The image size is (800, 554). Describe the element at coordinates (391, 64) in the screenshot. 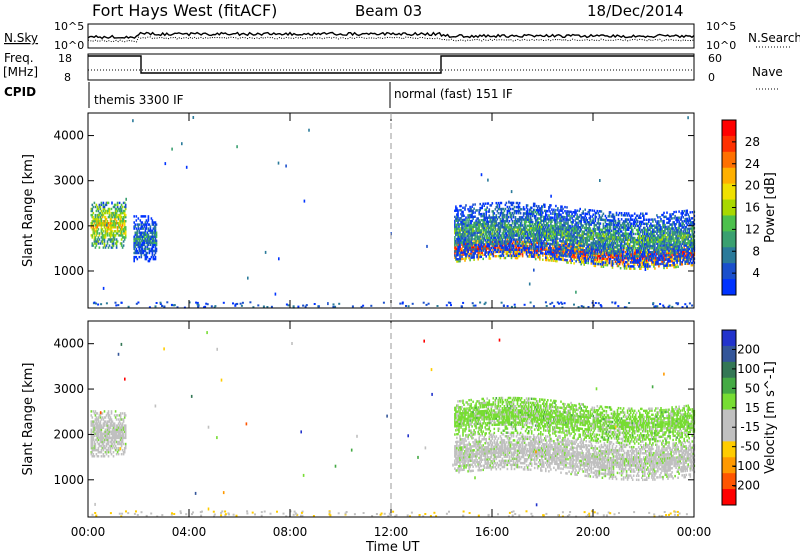

I see `freq-trace` at that location.